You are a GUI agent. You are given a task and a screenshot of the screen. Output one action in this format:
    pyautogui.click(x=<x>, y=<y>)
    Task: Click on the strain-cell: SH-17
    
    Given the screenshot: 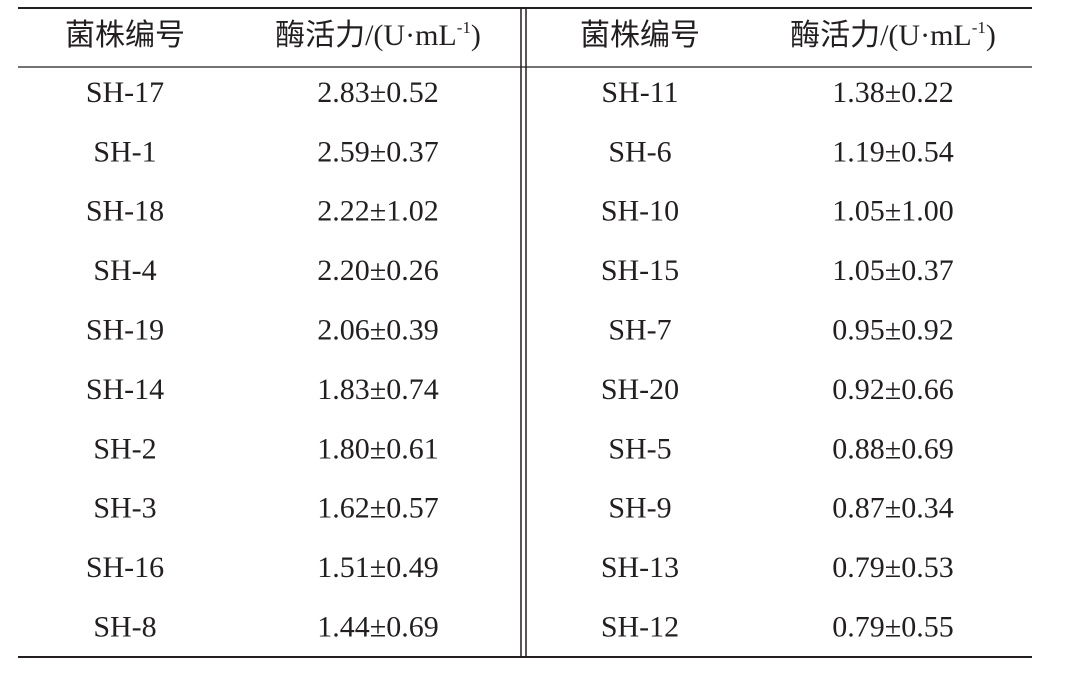 What is the action you would take?
    pyautogui.click(x=125, y=92)
    